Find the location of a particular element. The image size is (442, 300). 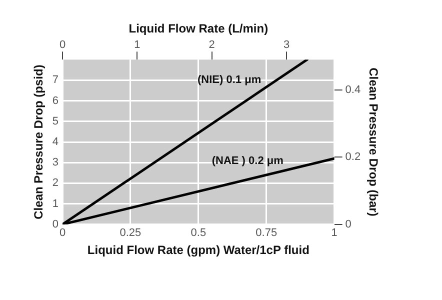

series-label: (NIE) 0.1 μm is located at coordinates (230, 80).